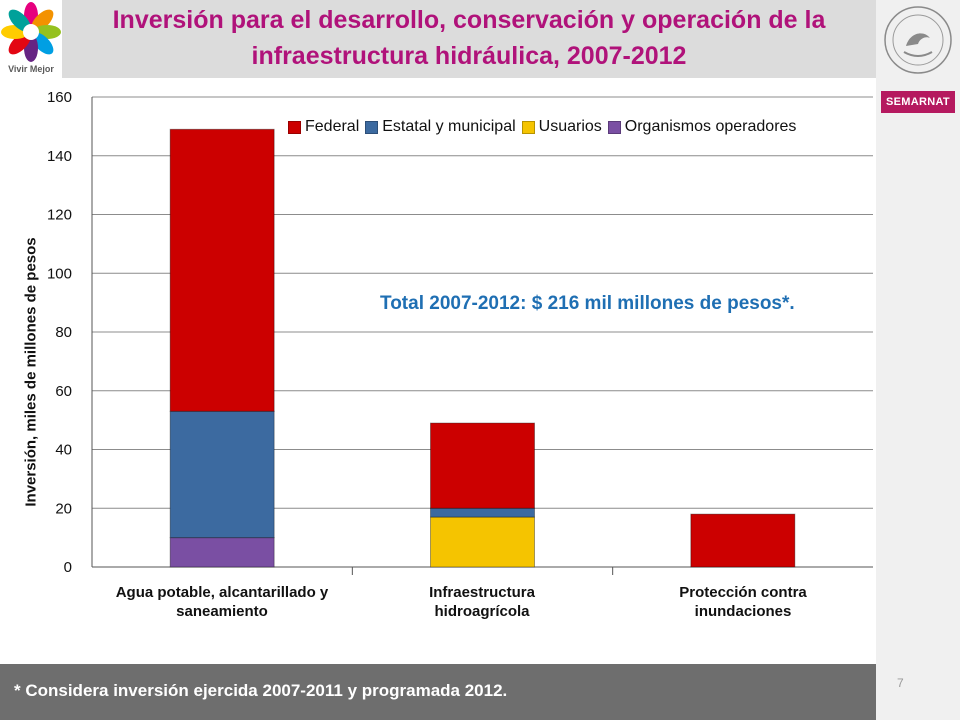  I want to click on x-category-line: Protección contra, so click(743, 592).